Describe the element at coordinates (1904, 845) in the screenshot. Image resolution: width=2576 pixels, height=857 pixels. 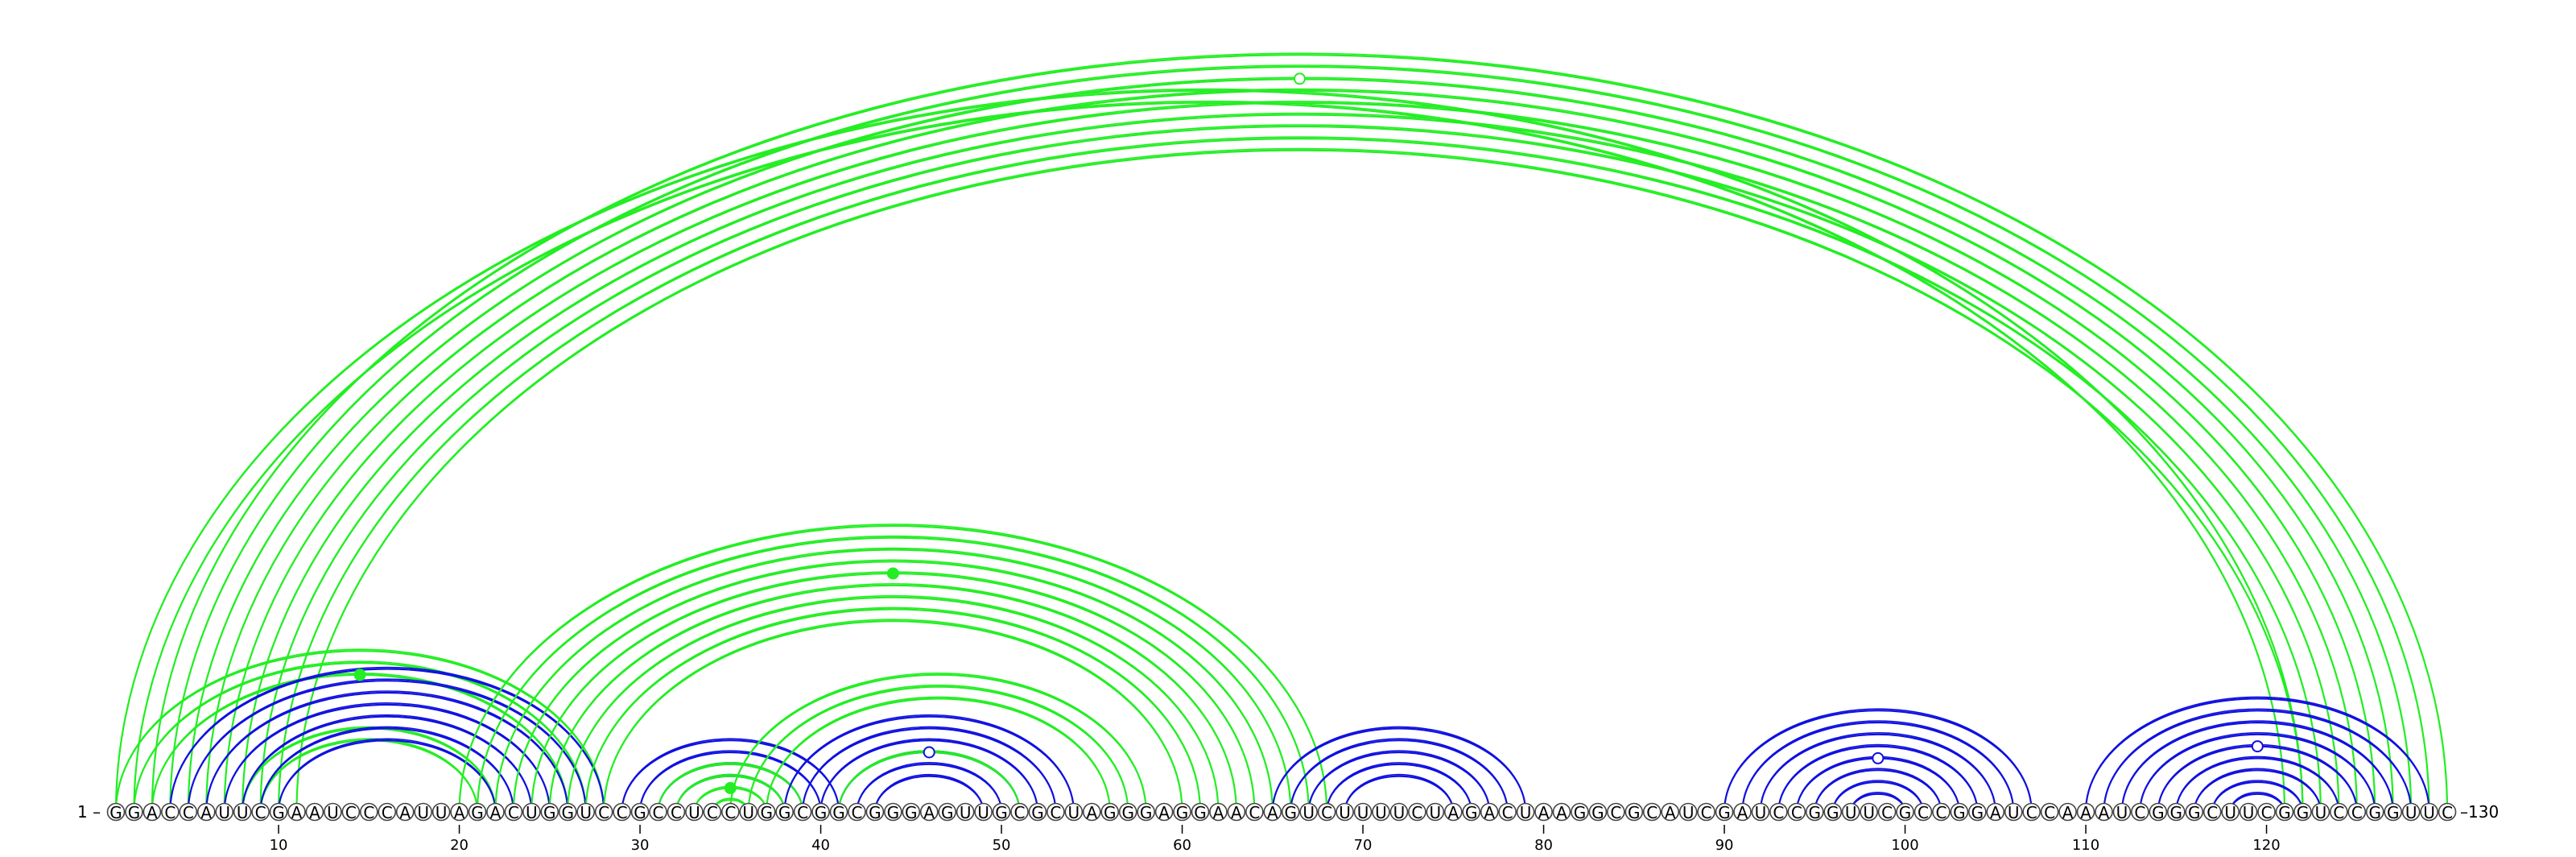
I see `tick-label: 100` at that location.